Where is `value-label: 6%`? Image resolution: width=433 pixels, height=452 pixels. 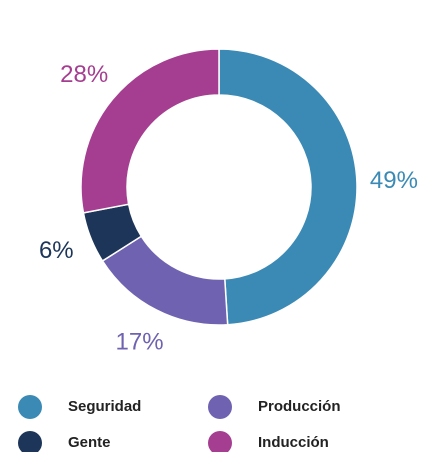 value-label: 6% is located at coordinates (56, 250).